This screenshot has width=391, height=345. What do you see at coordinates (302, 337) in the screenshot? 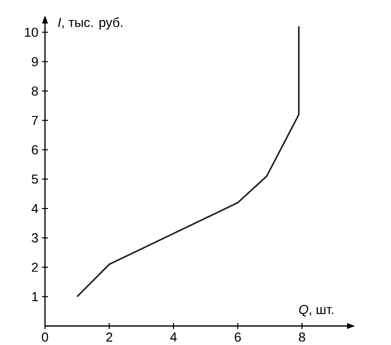
I see `x-tick-label: 8` at bounding box center [302, 337].